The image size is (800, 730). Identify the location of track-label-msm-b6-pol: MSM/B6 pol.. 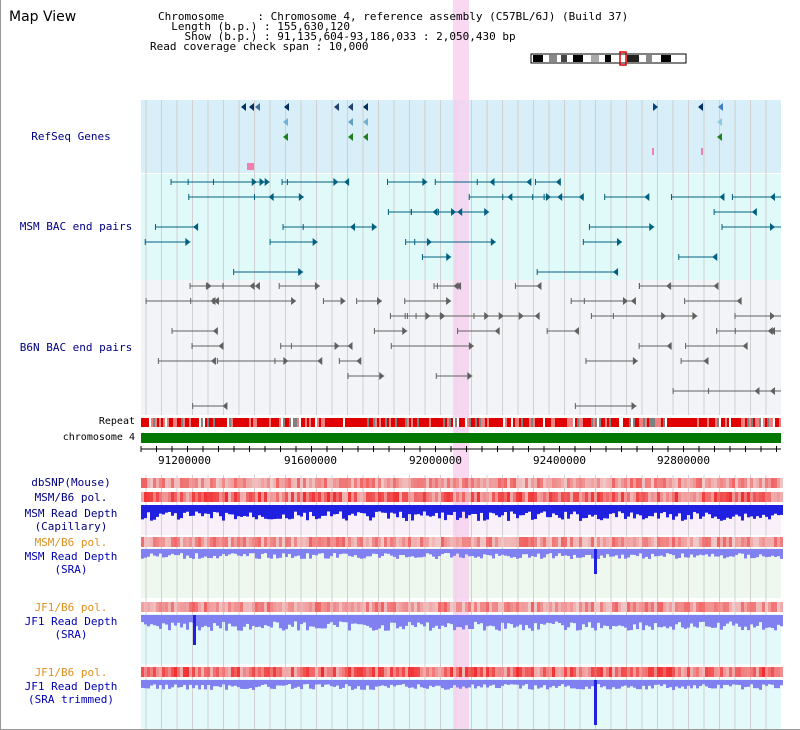
(71, 497).